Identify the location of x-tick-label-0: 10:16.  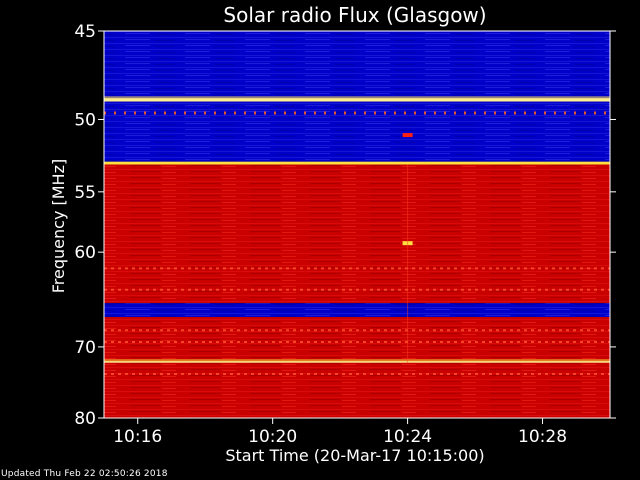
(137, 437).